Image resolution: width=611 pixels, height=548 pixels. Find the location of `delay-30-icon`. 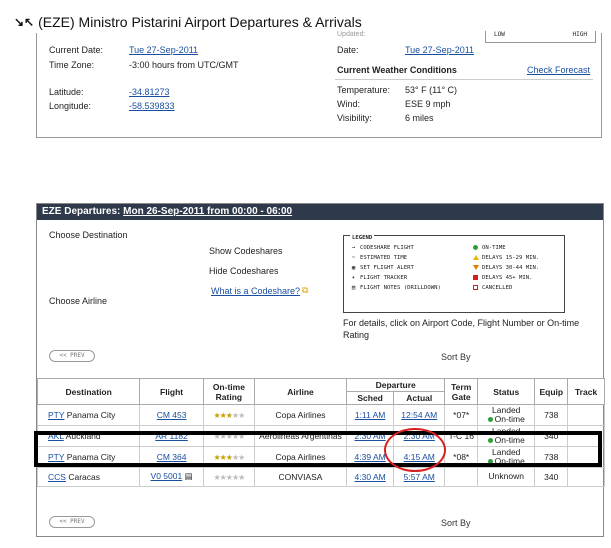

delay-30-icon is located at coordinates (475, 268).